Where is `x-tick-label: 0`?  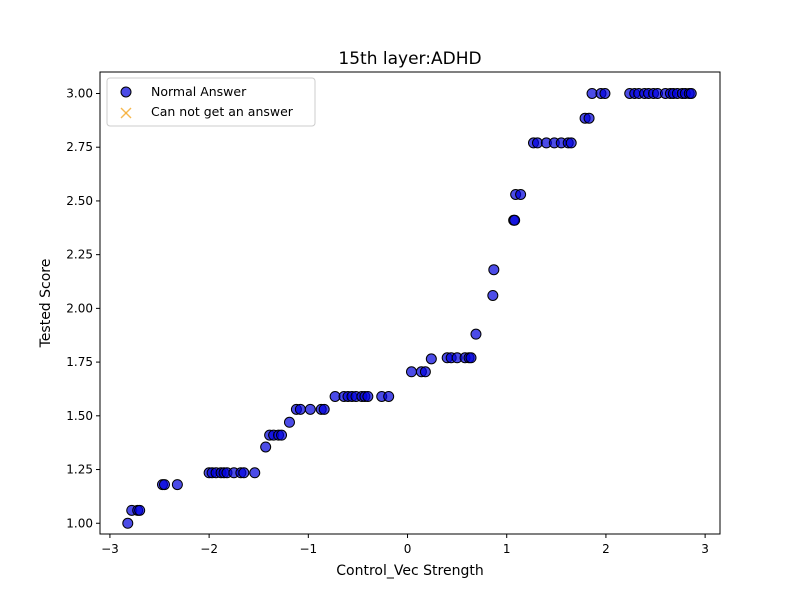
x-tick-label: 0 is located at coordinates (408, 549).